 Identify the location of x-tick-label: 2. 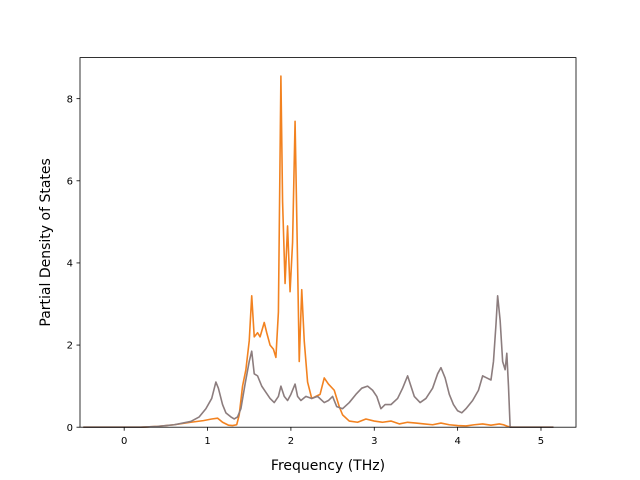
(291, 441).